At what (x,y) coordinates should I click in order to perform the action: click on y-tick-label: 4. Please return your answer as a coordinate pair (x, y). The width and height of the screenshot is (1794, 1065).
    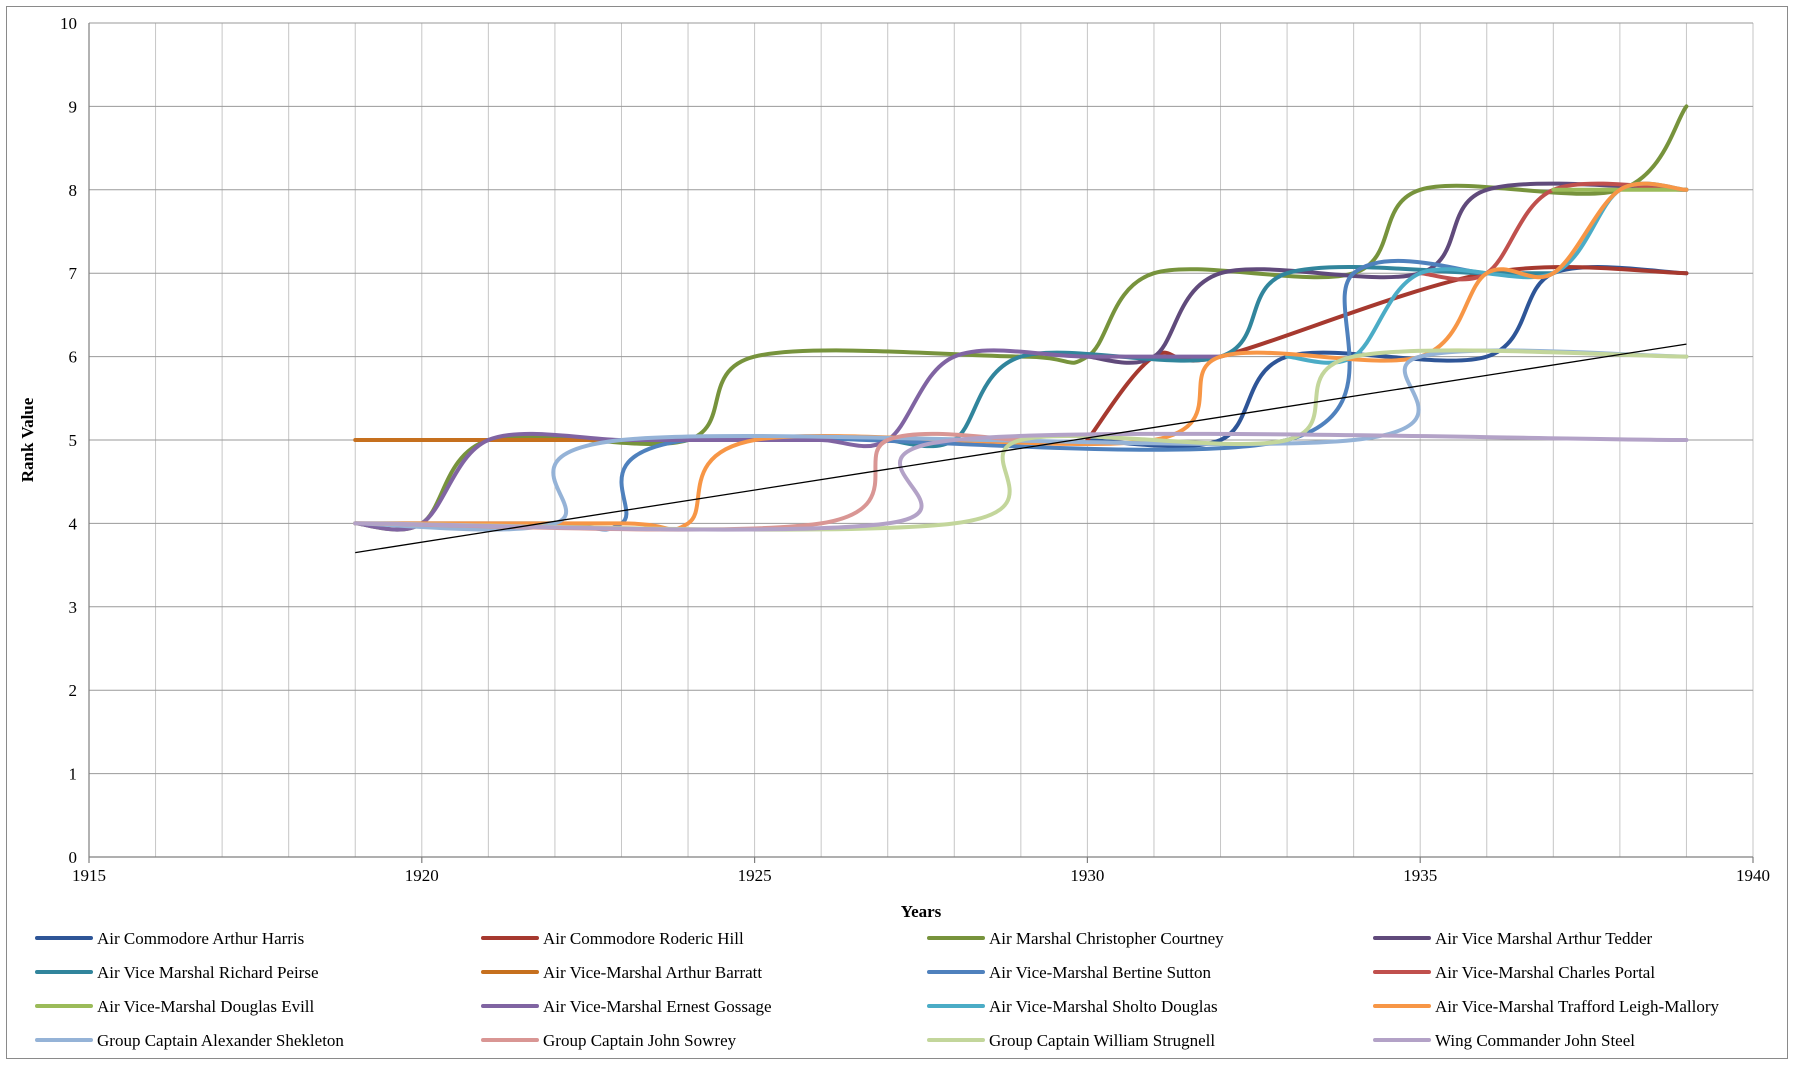
    Looking at the image, I should click on (73, 523).